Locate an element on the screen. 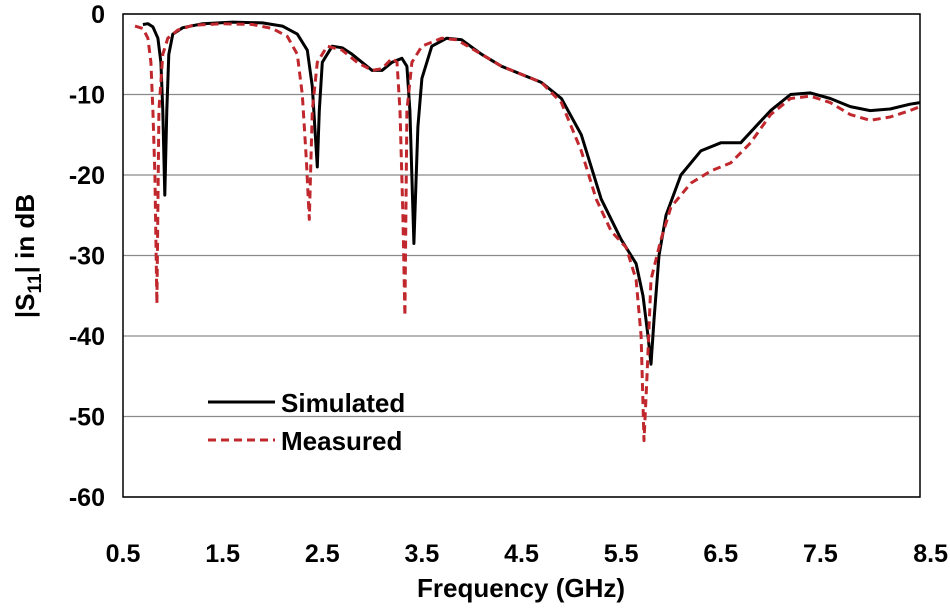  y-tick-label: -40 is located at coordinates (87, 337).